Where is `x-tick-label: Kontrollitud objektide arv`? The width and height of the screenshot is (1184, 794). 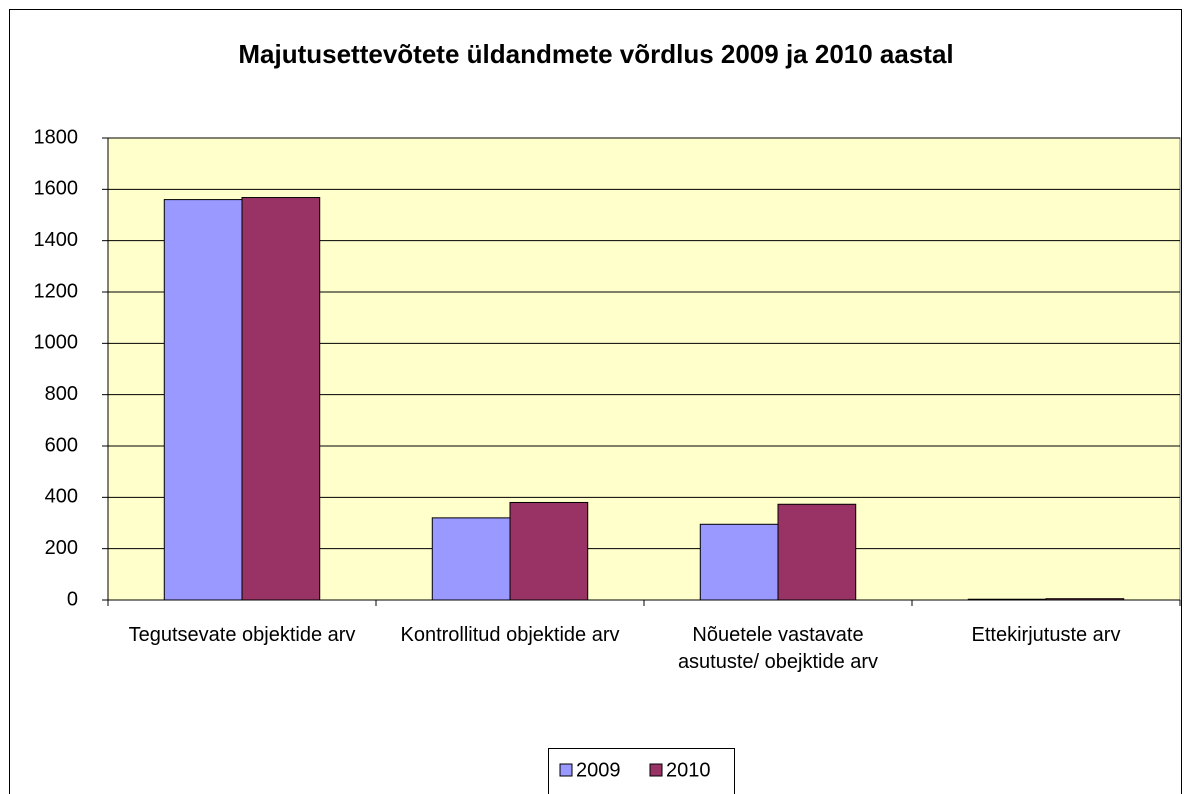
x-tick-label: Kontrollitud objektide arv is located at coordinates (510, 635).